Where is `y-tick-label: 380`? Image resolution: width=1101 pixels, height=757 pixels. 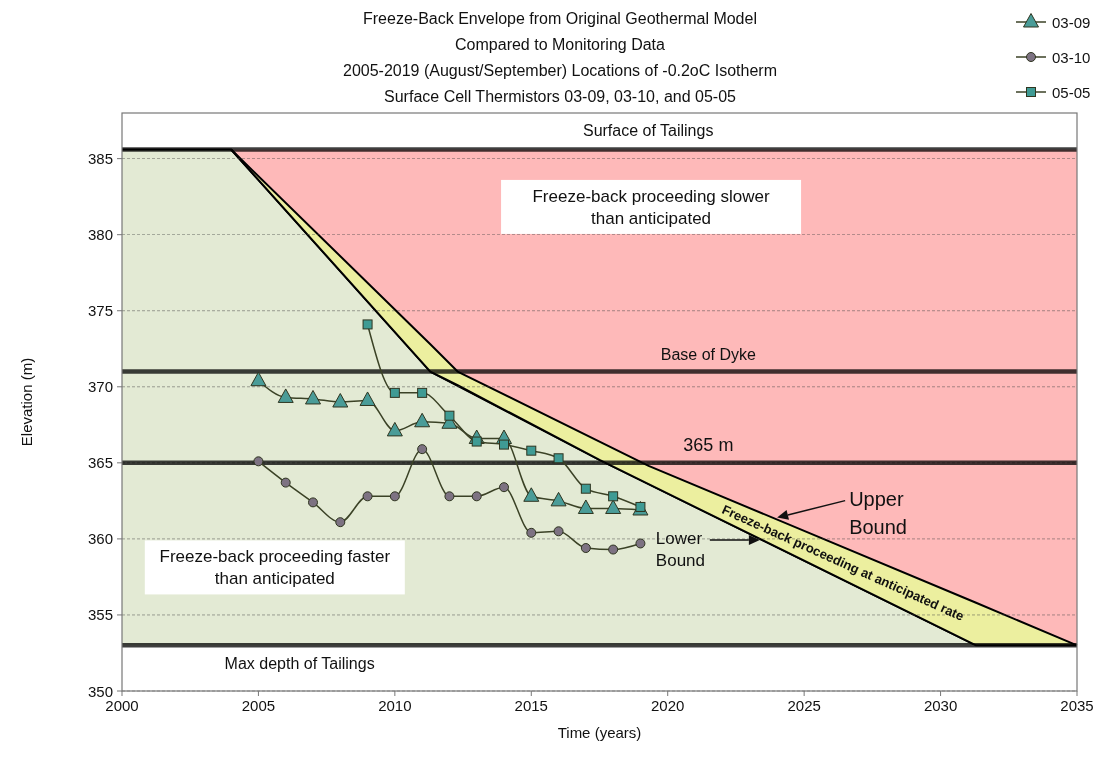 y-tick-label: 380 is located at coordinates (100, 235).